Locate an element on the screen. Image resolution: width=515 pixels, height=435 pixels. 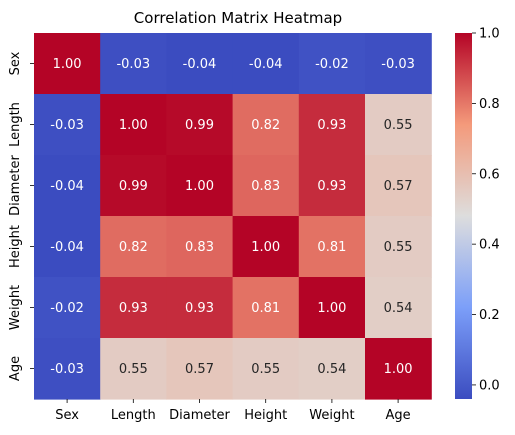
heatmap-cell-sex-height is located at coordinates (266, 64).